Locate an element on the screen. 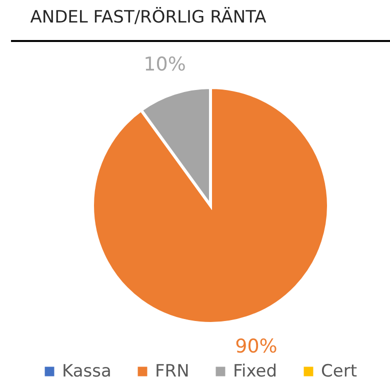  legend-label: Kassa is located at coordinates (87, 372).